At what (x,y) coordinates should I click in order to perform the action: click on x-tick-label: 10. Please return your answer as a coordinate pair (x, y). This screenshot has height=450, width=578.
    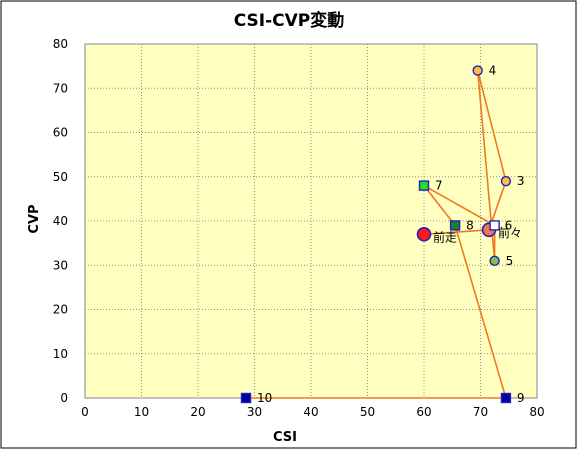
    Looking at the image, I should click on (141, 412).